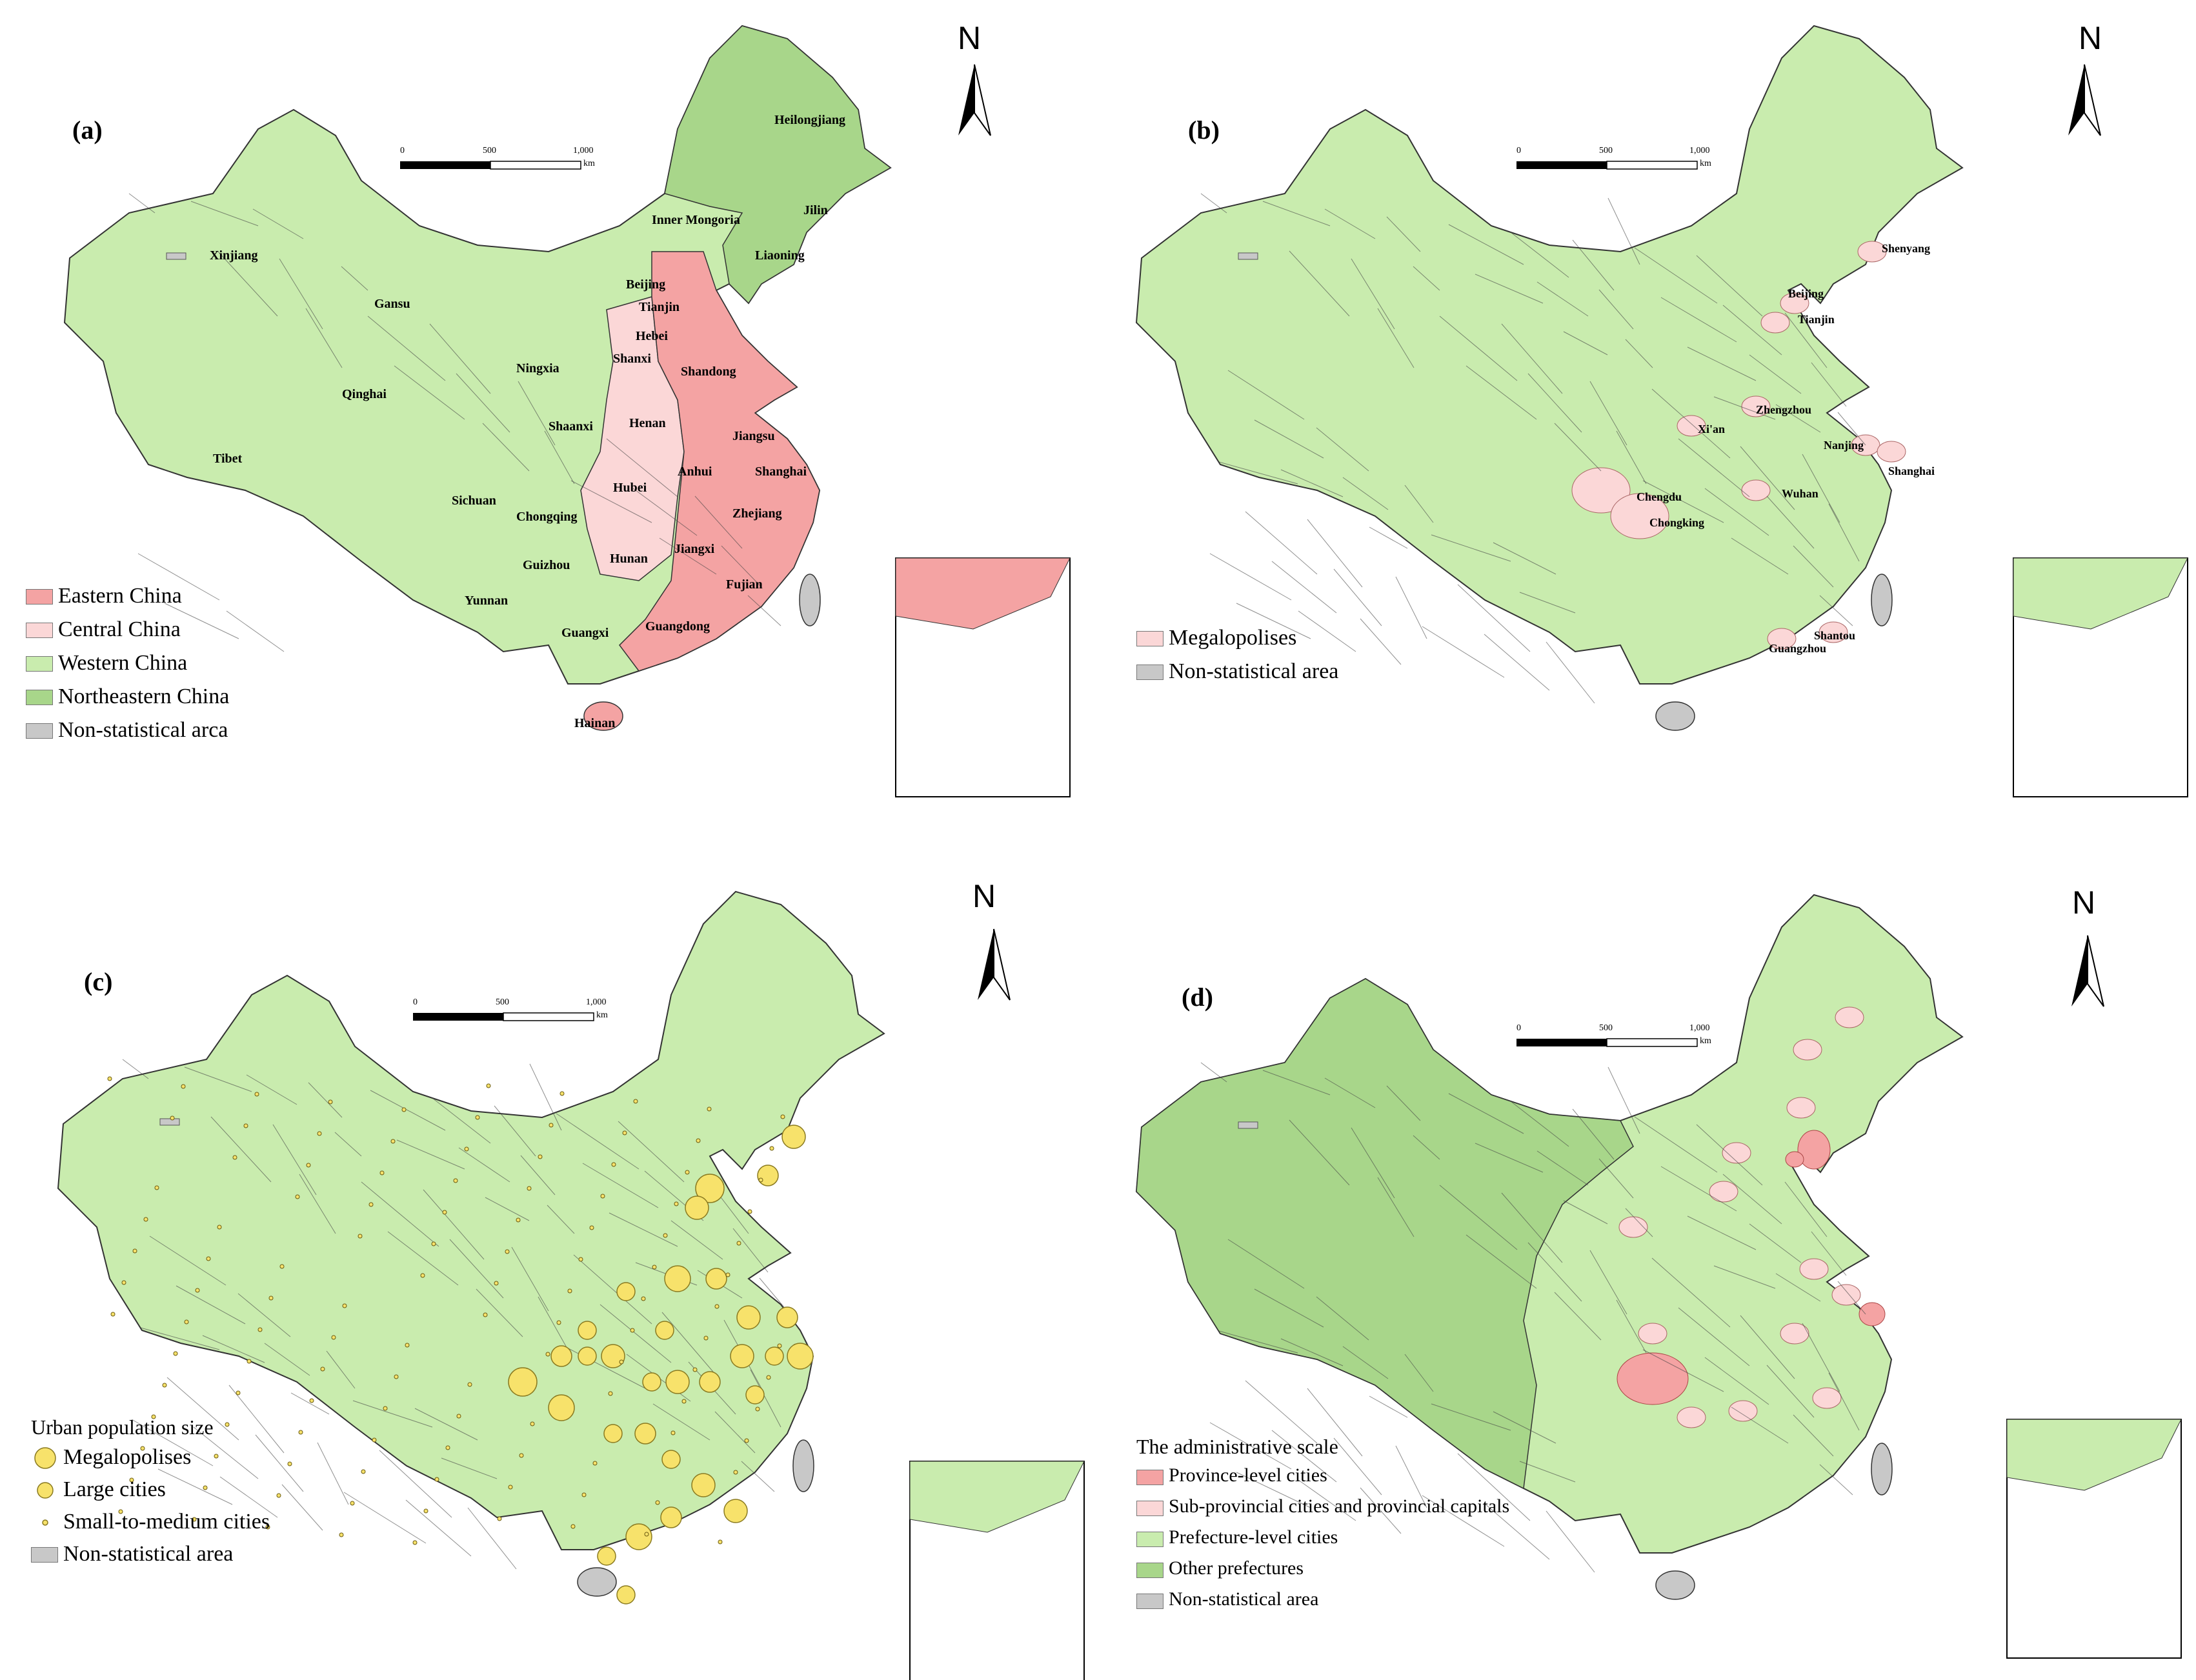 The width and height of the screenshot is (2196, 1680). Describe the element at coordinates (546, 565) in the screenshot. I see `place-label: Guizhou` at that location.